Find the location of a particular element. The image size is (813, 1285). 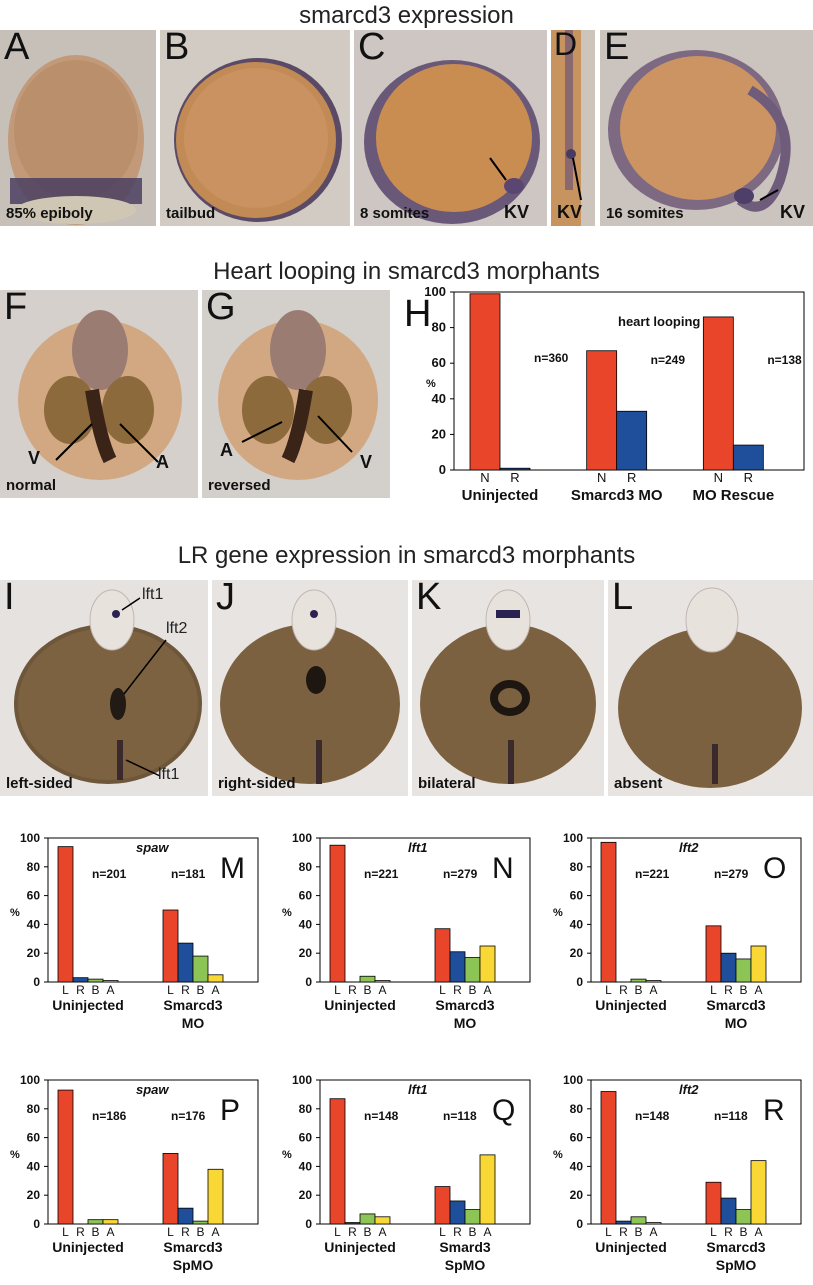

marker-lft1-bottom: lft1 is located at coordinates (169, 774).